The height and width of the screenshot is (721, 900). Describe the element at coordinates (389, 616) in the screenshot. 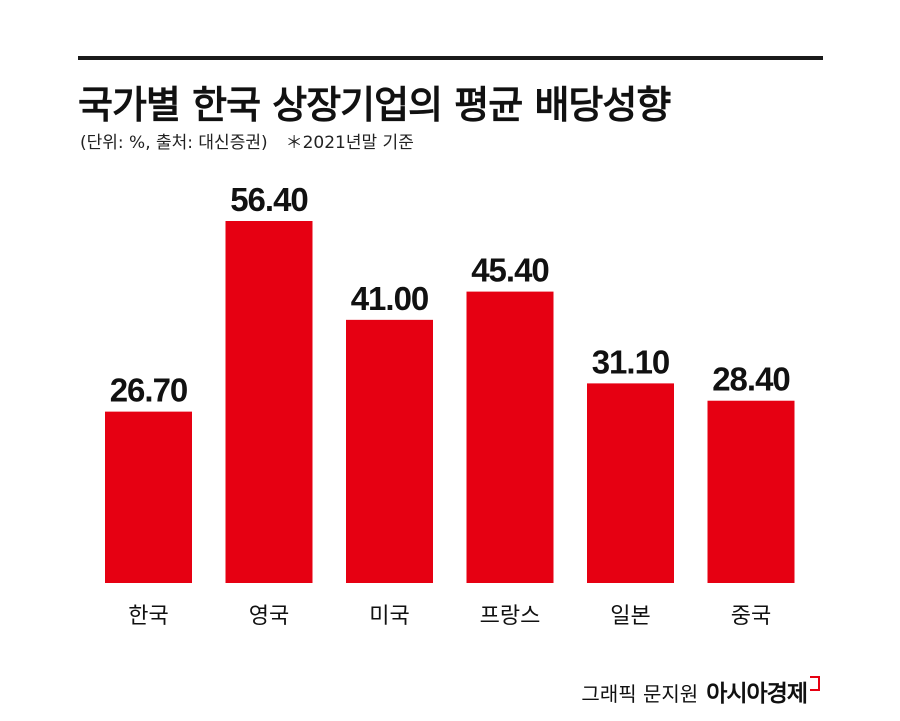

I see `category-label-2: 미국` at that location.